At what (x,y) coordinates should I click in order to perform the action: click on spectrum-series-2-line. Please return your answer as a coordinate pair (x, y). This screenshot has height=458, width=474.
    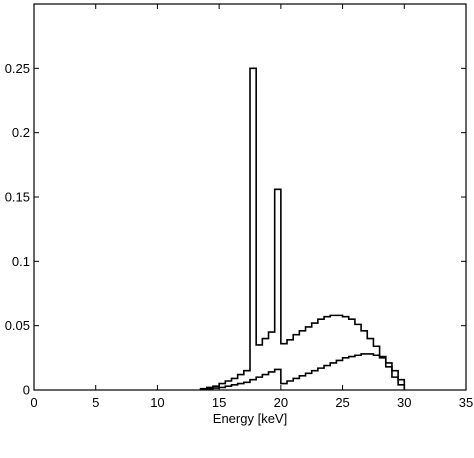
    Looking at the image, I should click on (302, 372).